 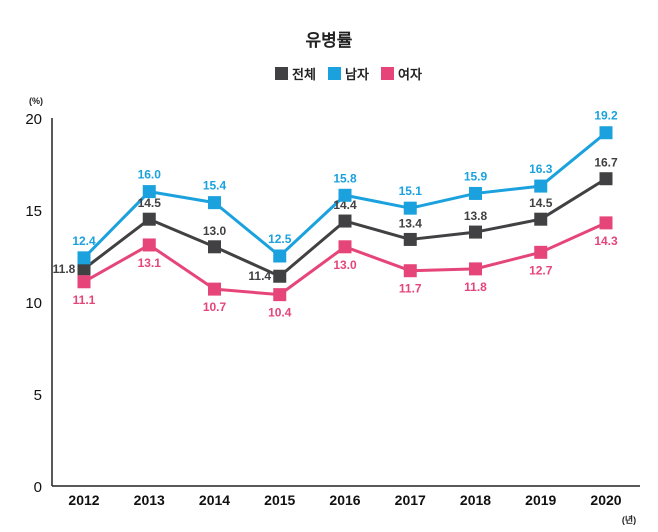 I want to click on x-tick-label: 2017, so click(x=410, y=500).